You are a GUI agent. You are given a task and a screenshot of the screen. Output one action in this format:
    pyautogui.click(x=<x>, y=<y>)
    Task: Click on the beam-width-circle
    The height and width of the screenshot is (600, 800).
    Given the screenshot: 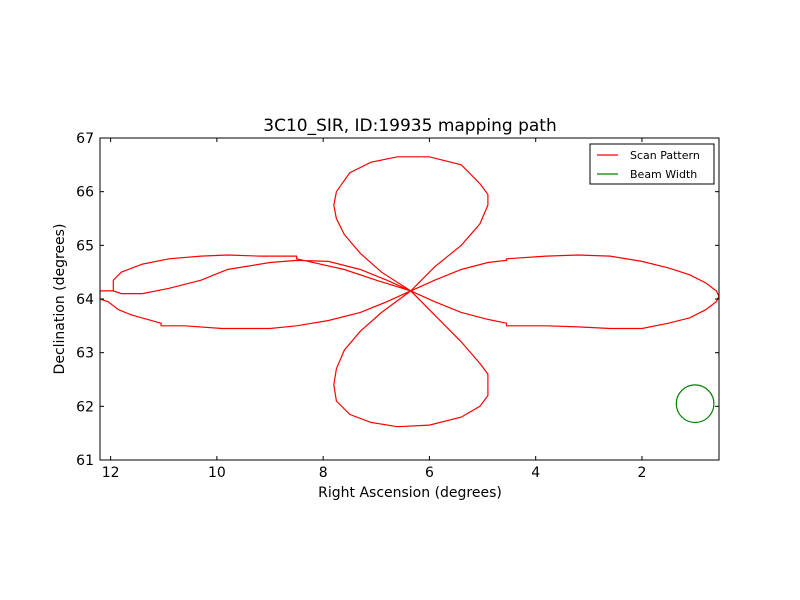 What is the action you would take?
    pyautogui.click(x=695, y=404)
    